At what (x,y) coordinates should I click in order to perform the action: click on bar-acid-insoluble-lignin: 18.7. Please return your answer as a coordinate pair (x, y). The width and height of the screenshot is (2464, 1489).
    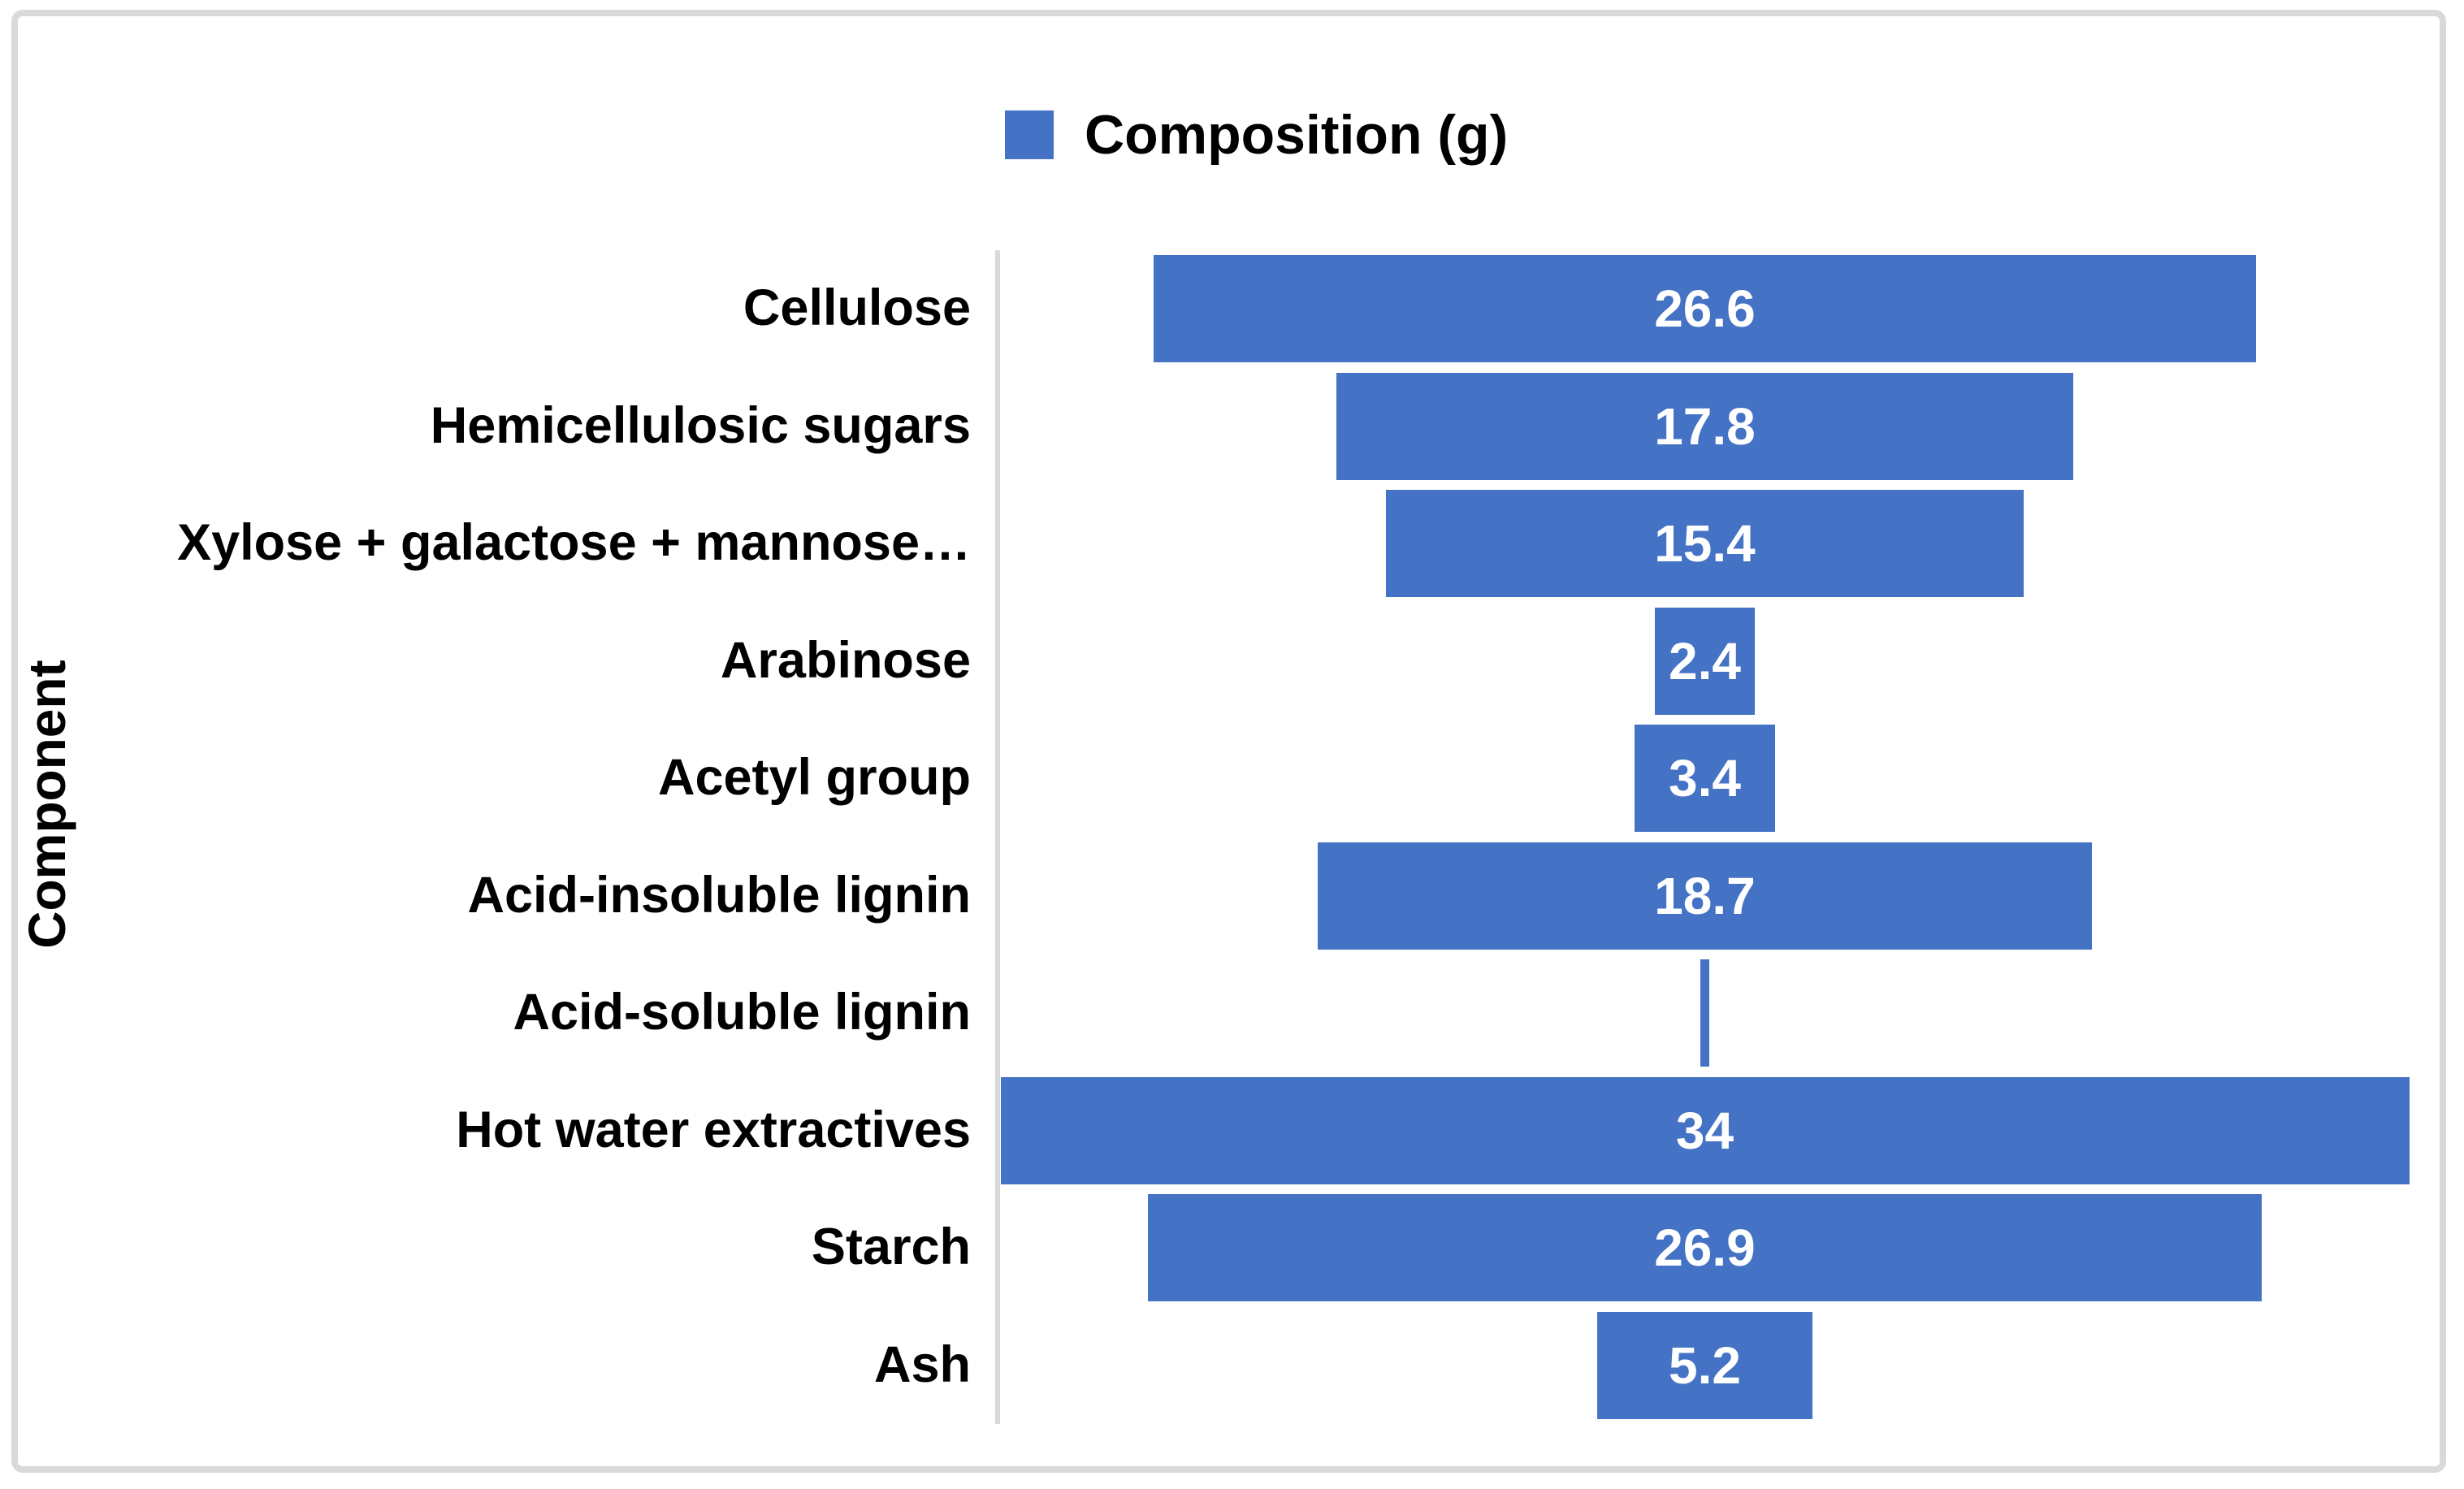
    Looking at the image, I should click on (1705, 896).